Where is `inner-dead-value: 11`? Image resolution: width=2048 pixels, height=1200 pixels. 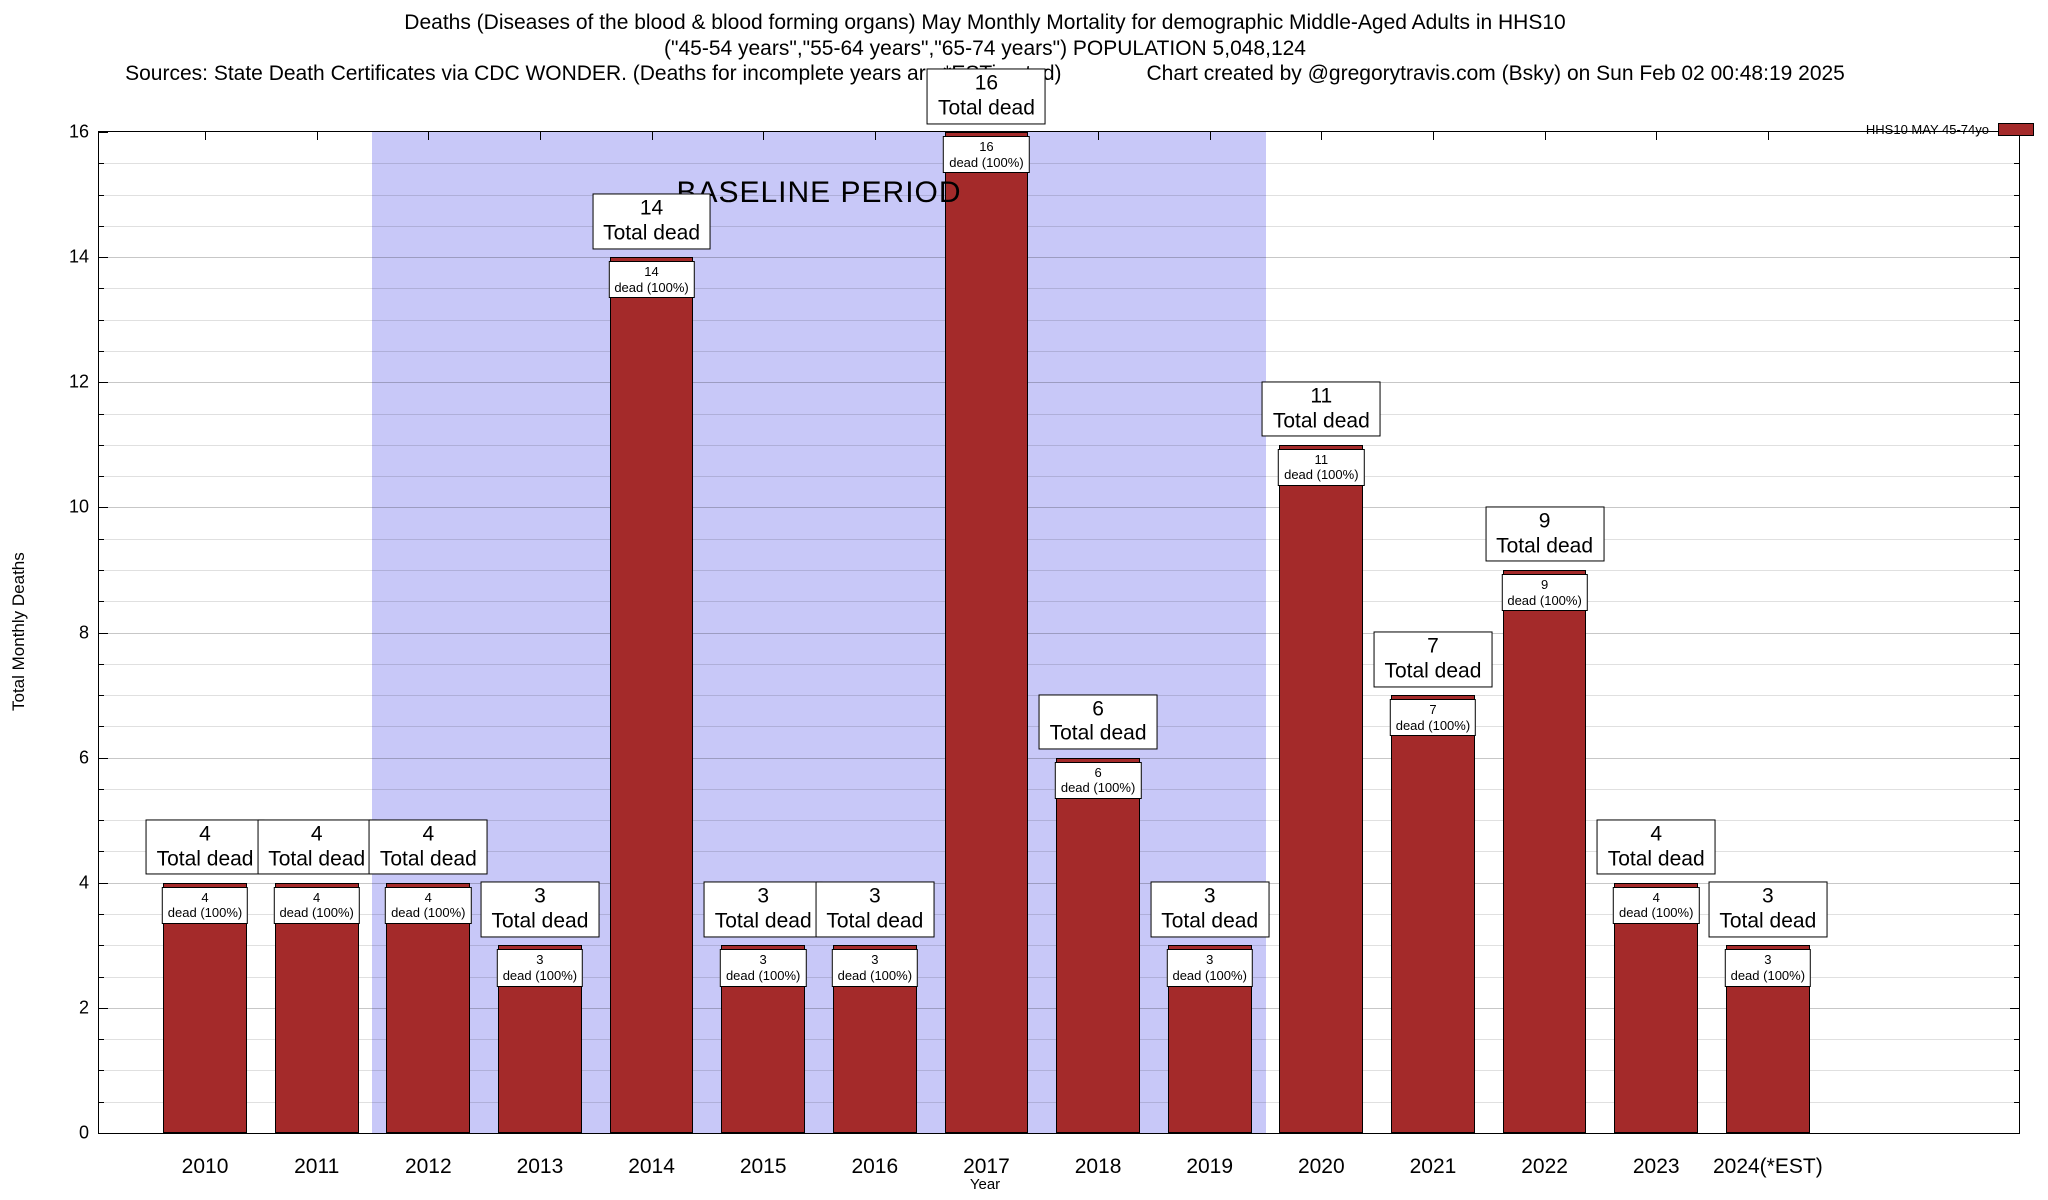 inner-dead-value: 11 is located at coordinates (1321, 459).